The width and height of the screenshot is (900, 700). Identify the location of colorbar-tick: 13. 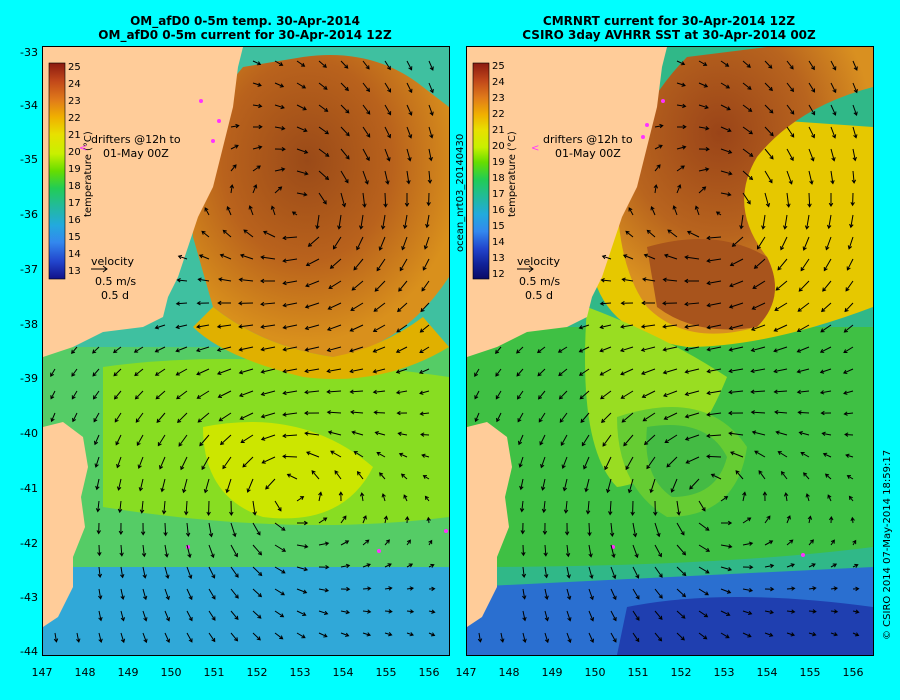
(74, 271).